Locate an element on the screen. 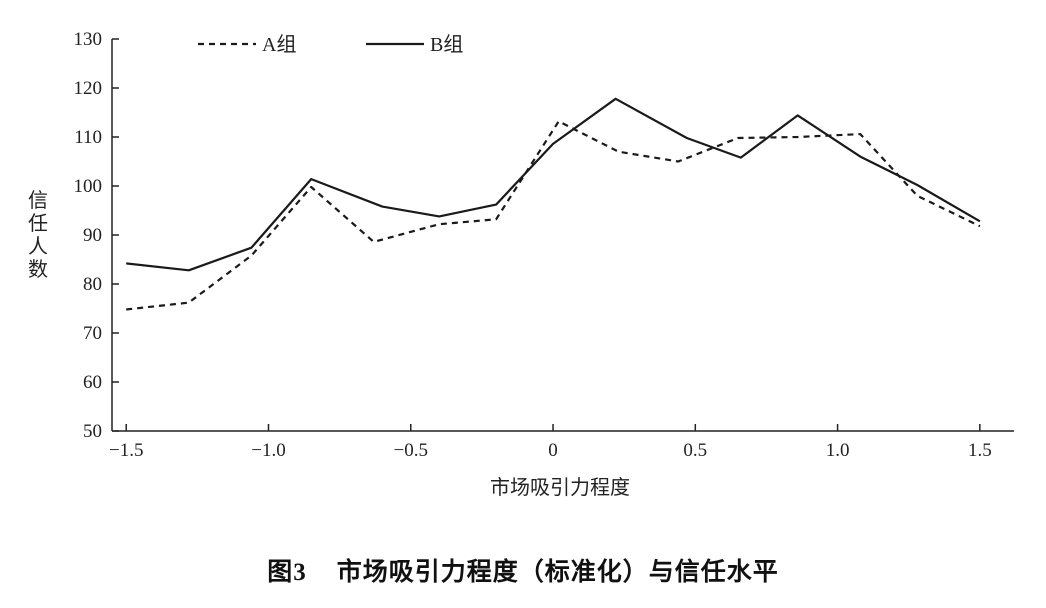 The width and height of the screenshot is (1046, 608). x-tick-label: 1.0 is located at coordinates (838, 450).